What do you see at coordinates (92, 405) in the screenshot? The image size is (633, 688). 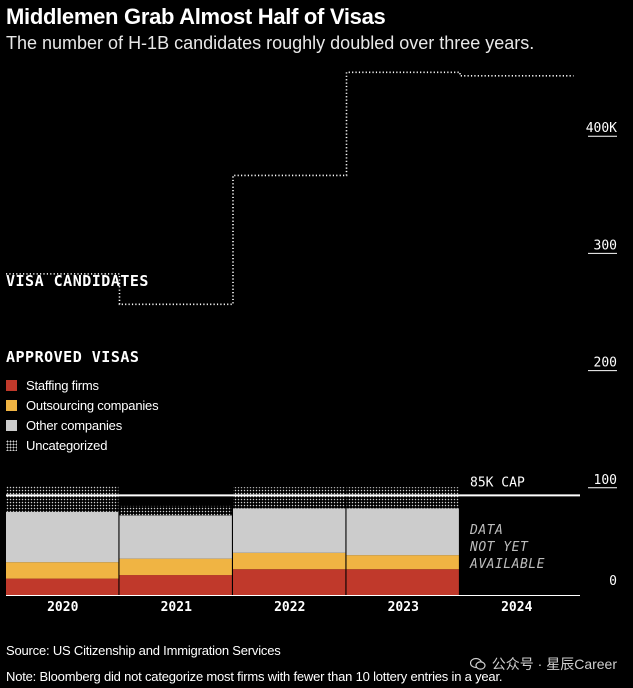 I see `legend-label: Outsourcing companies` at bounding box center [92, 405].